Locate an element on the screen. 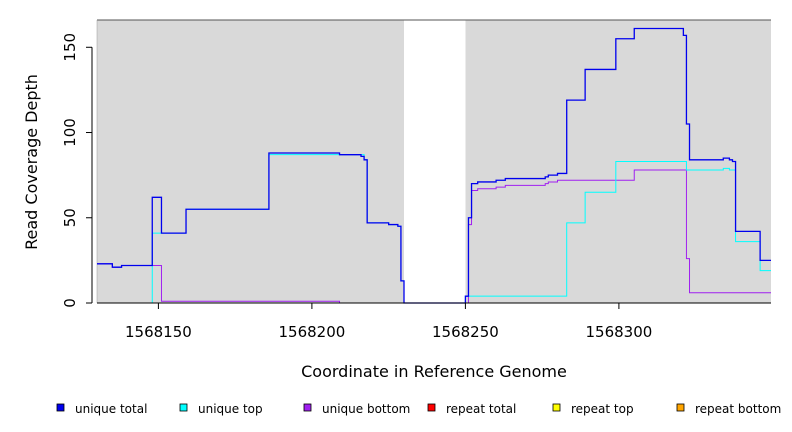  legend-swatch-repeat-top is located at coordinates (556, 407).